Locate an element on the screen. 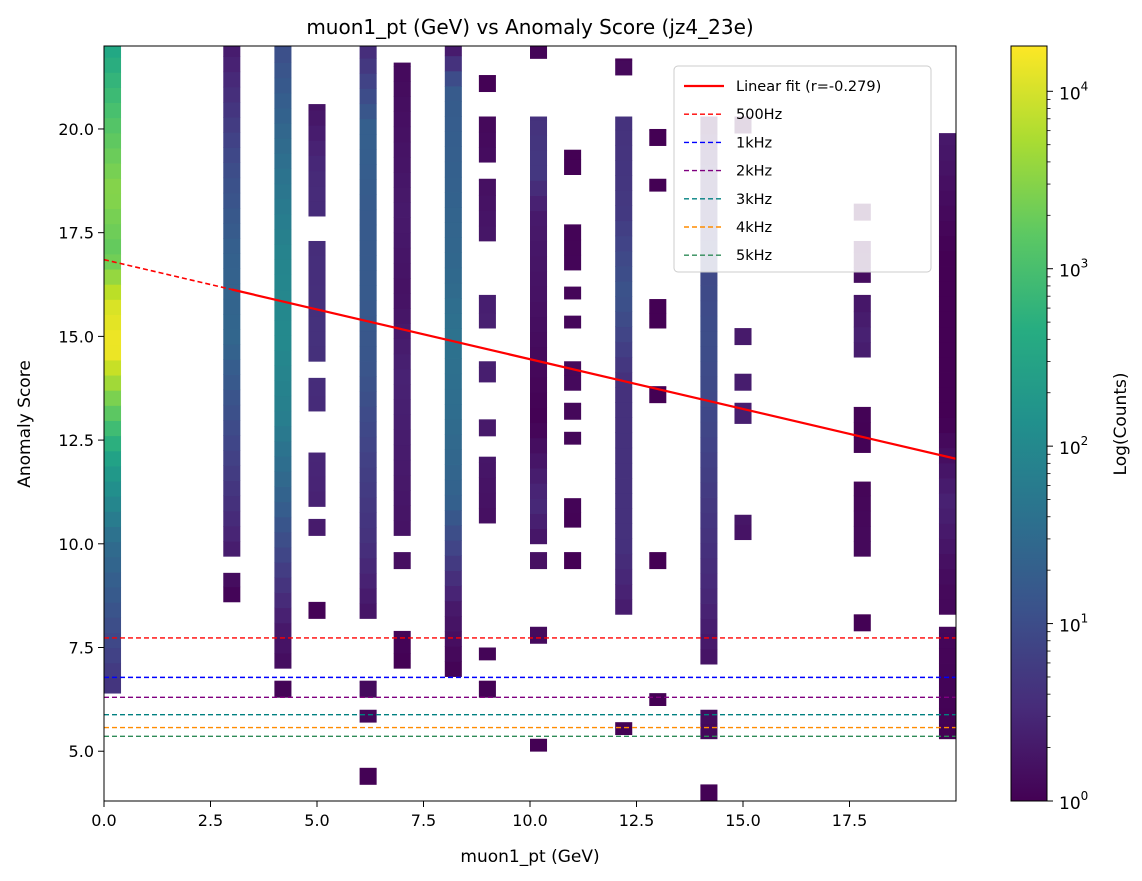 This screenshot has width=1142, height=881. y-tick-label: 7.5 is located at coordinates (81, 648).